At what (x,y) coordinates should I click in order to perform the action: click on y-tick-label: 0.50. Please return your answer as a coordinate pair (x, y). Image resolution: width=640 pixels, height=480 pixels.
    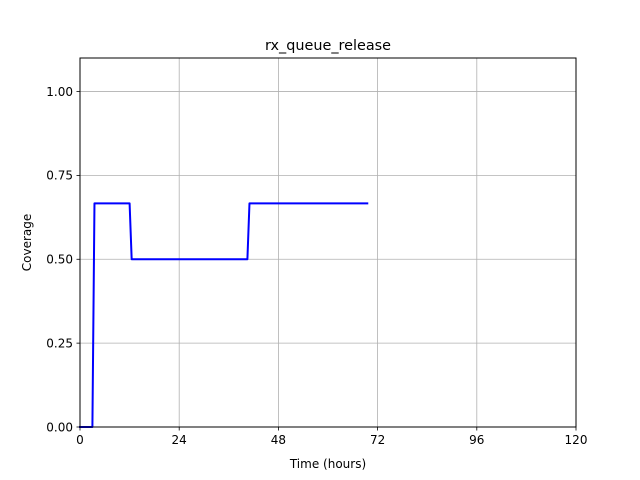
    Looking at the image, I should click on (59, 260).